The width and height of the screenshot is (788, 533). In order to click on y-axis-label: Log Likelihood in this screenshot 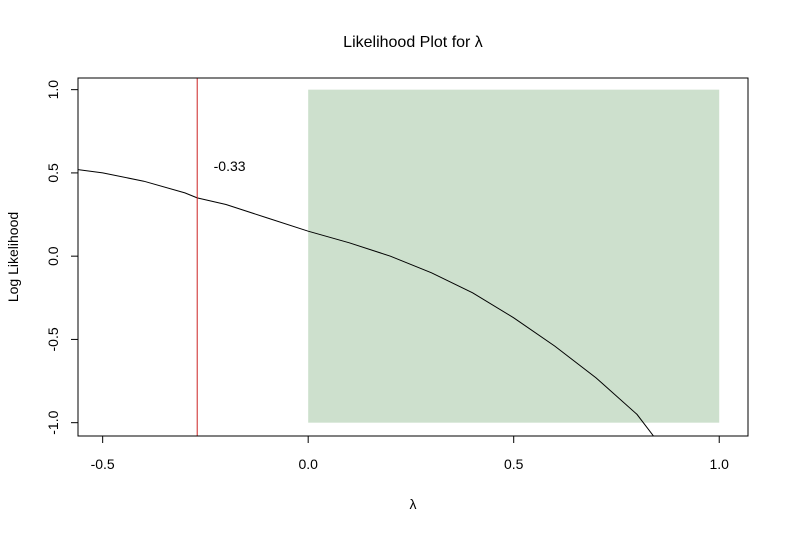, I will do `click(13, 257)`.